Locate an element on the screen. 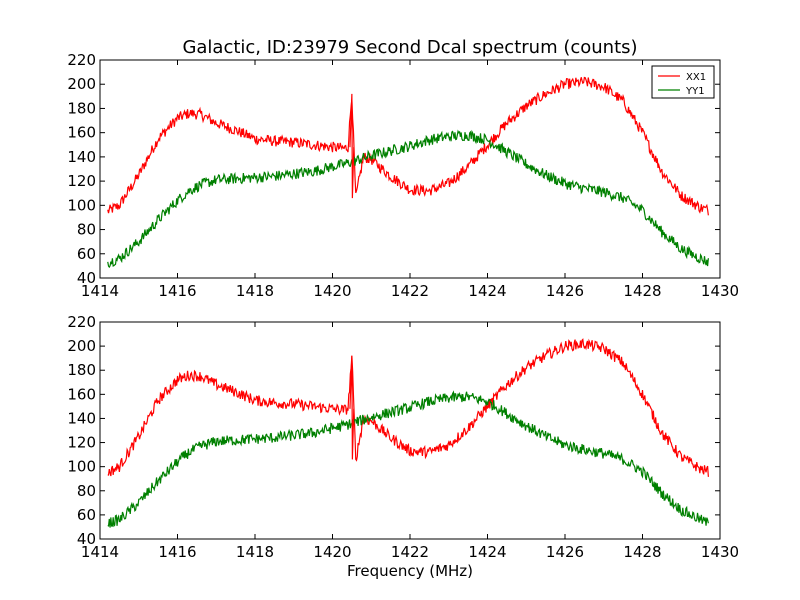 The image size is (800, 600). x-tick-label: 1422 is located at coordinates (410, 552).